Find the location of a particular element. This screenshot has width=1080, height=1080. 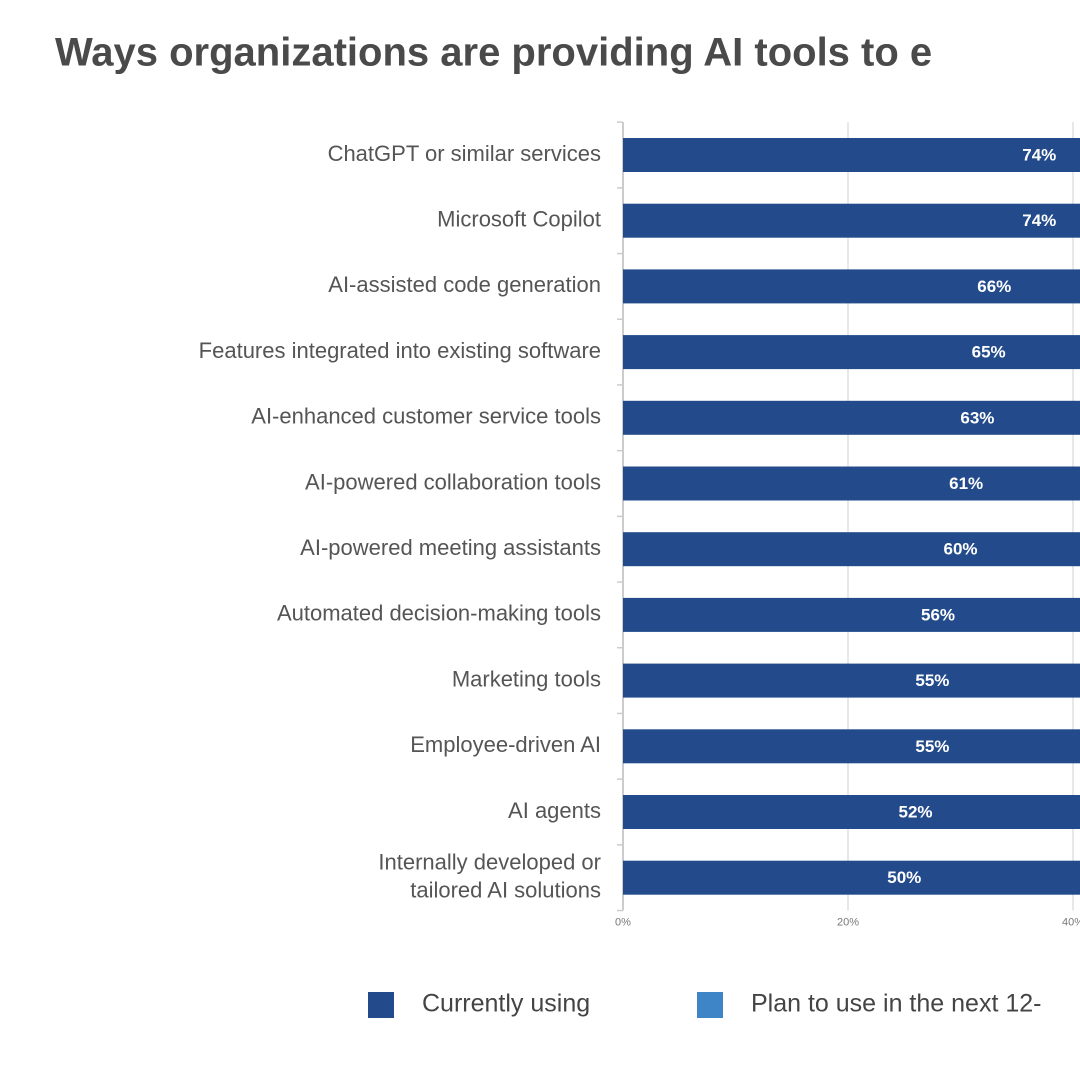

value-label: 61% is located at coordinates (966, 483).